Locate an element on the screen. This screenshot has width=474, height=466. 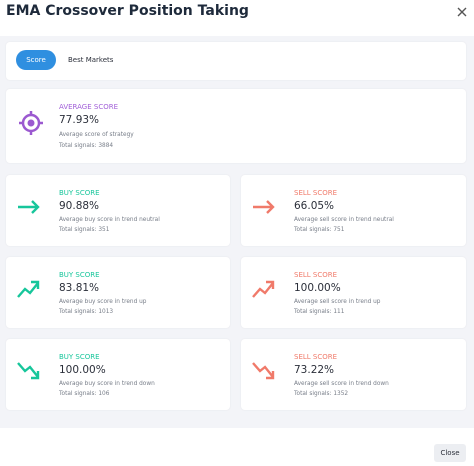
tab: Best Markets is located at coordinates (91, 60).